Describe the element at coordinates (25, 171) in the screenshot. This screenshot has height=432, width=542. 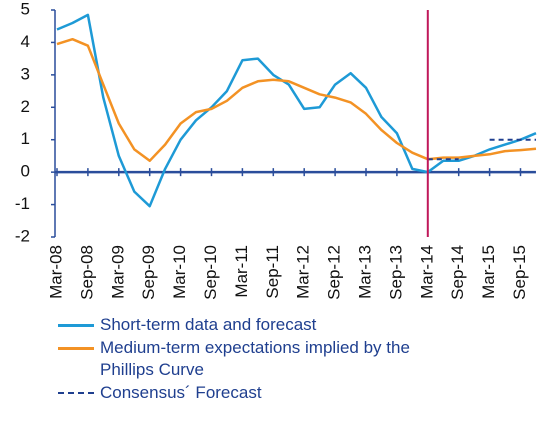
I see `y-tick-label: 0` at that location.